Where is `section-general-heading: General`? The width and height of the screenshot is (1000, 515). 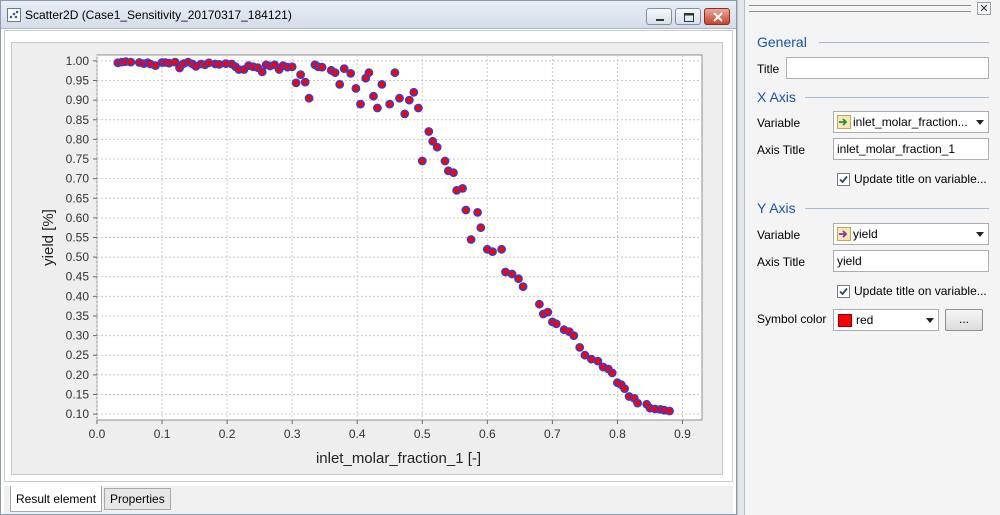 section-general-heading: General is located at coordinates (782, 42).